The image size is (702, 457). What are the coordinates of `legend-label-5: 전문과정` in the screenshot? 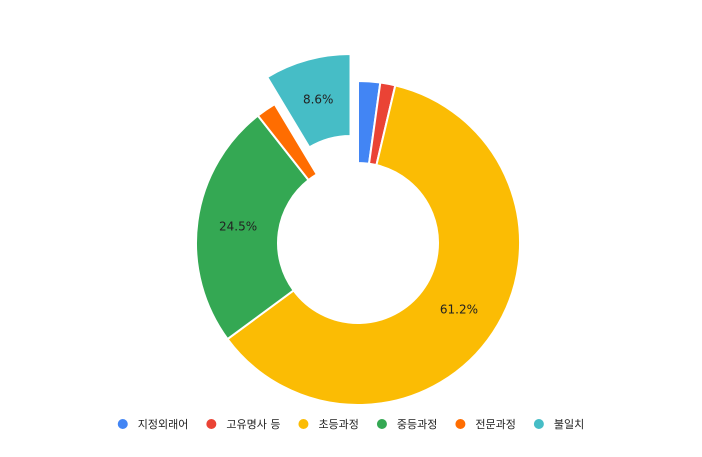 It's located at (495, 424).